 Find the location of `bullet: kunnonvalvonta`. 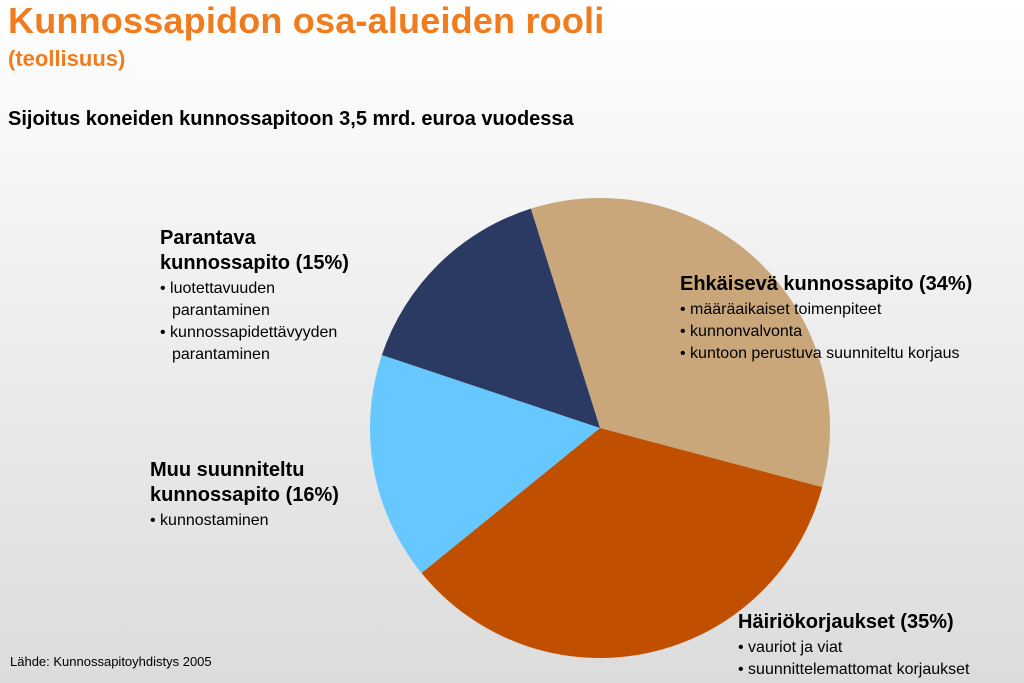

bullet: kunnonvalvonta is located at coordinates (850, 332).